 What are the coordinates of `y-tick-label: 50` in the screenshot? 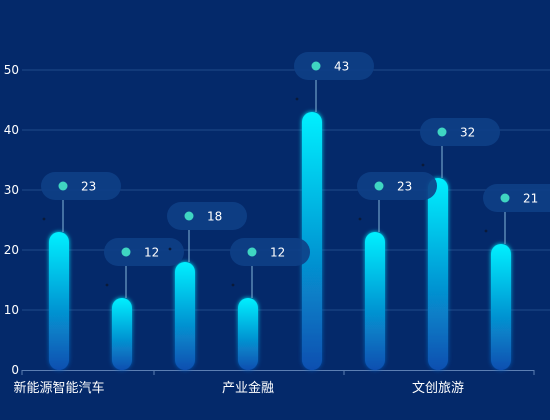 It's located at (11, 70).